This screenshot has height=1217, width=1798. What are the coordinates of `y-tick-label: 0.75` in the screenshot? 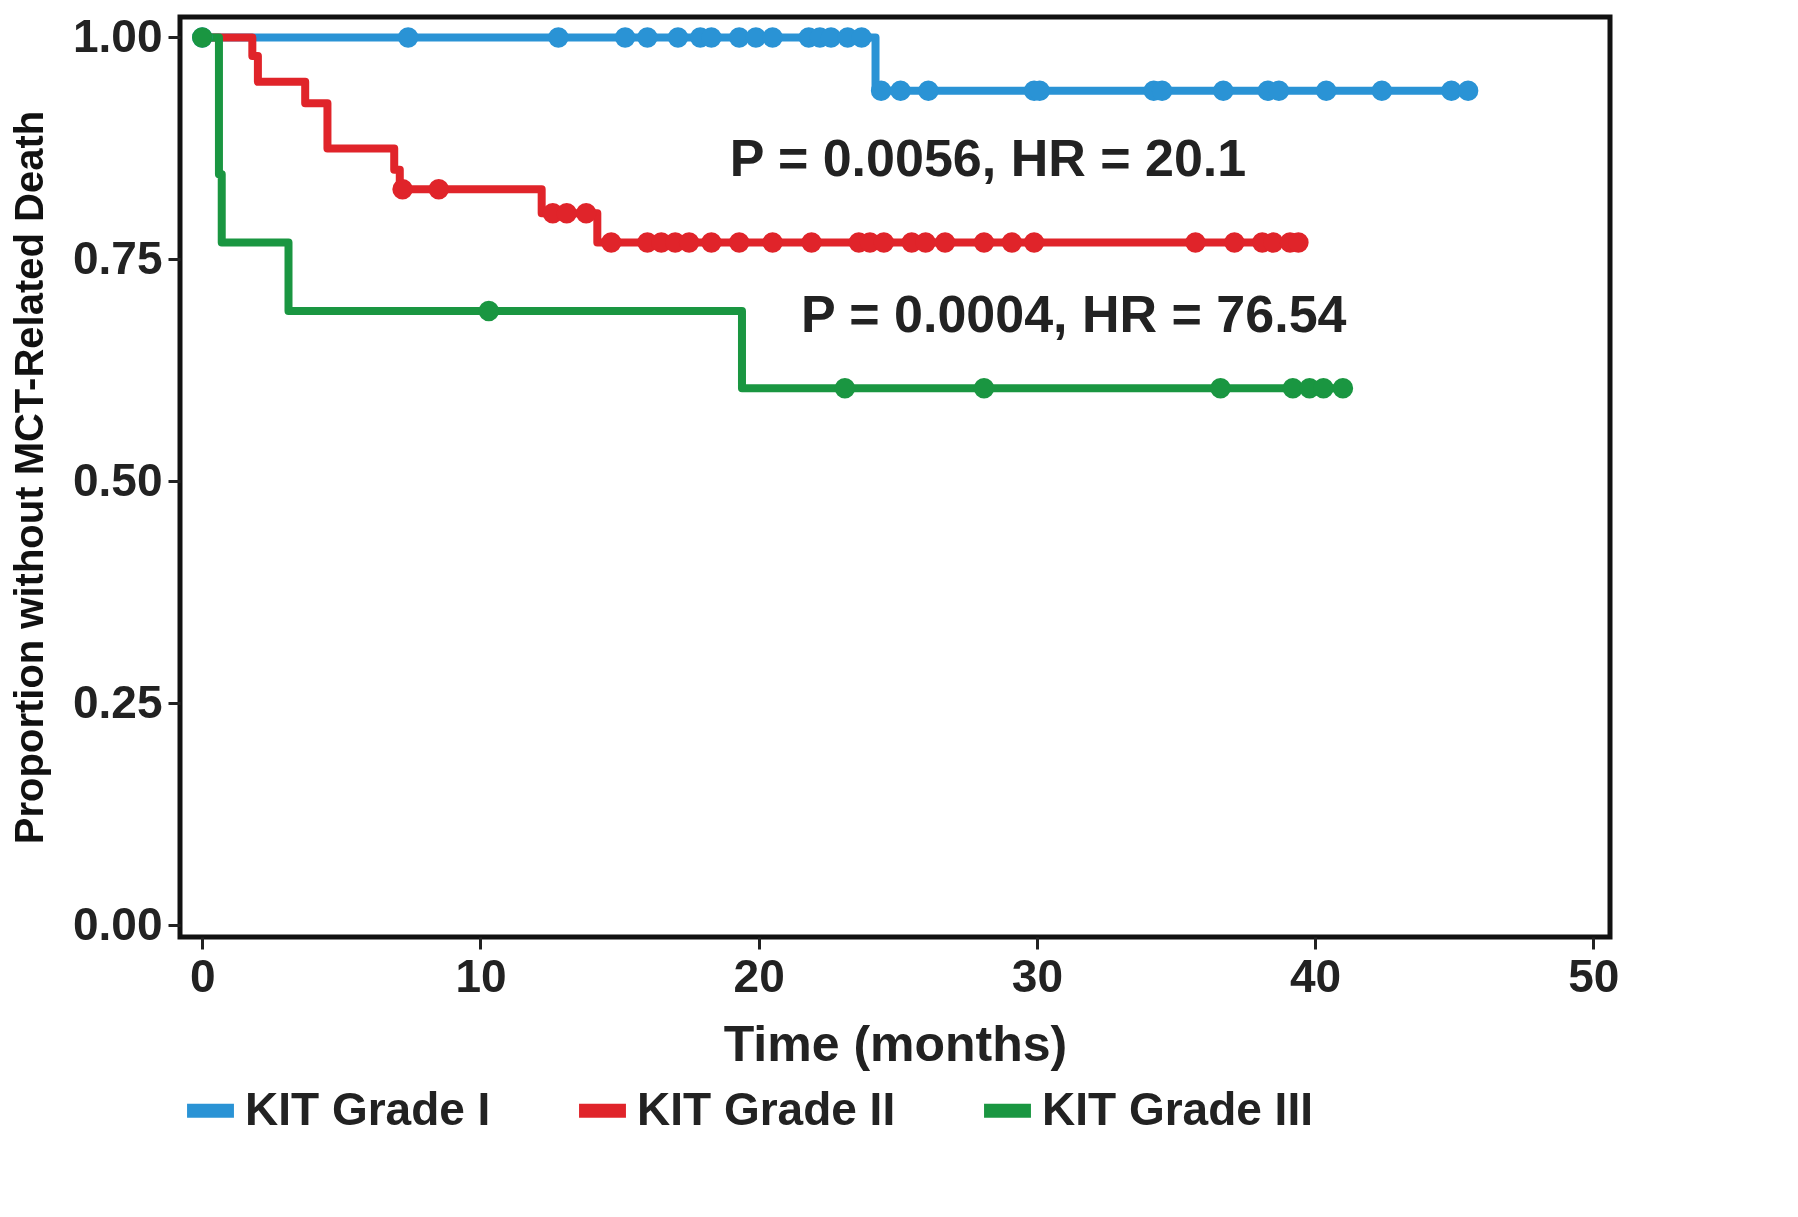 It's located at (117, 257).